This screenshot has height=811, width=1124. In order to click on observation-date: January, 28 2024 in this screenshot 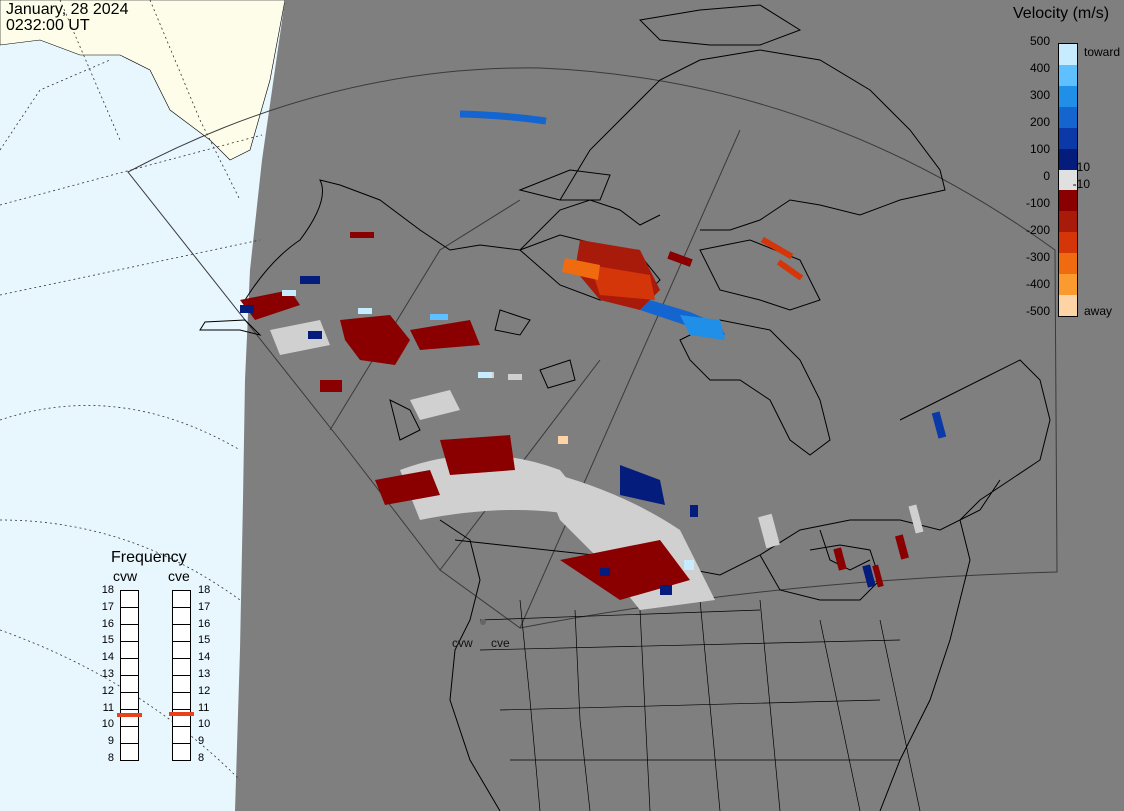, I will do `click(67, 9)`.